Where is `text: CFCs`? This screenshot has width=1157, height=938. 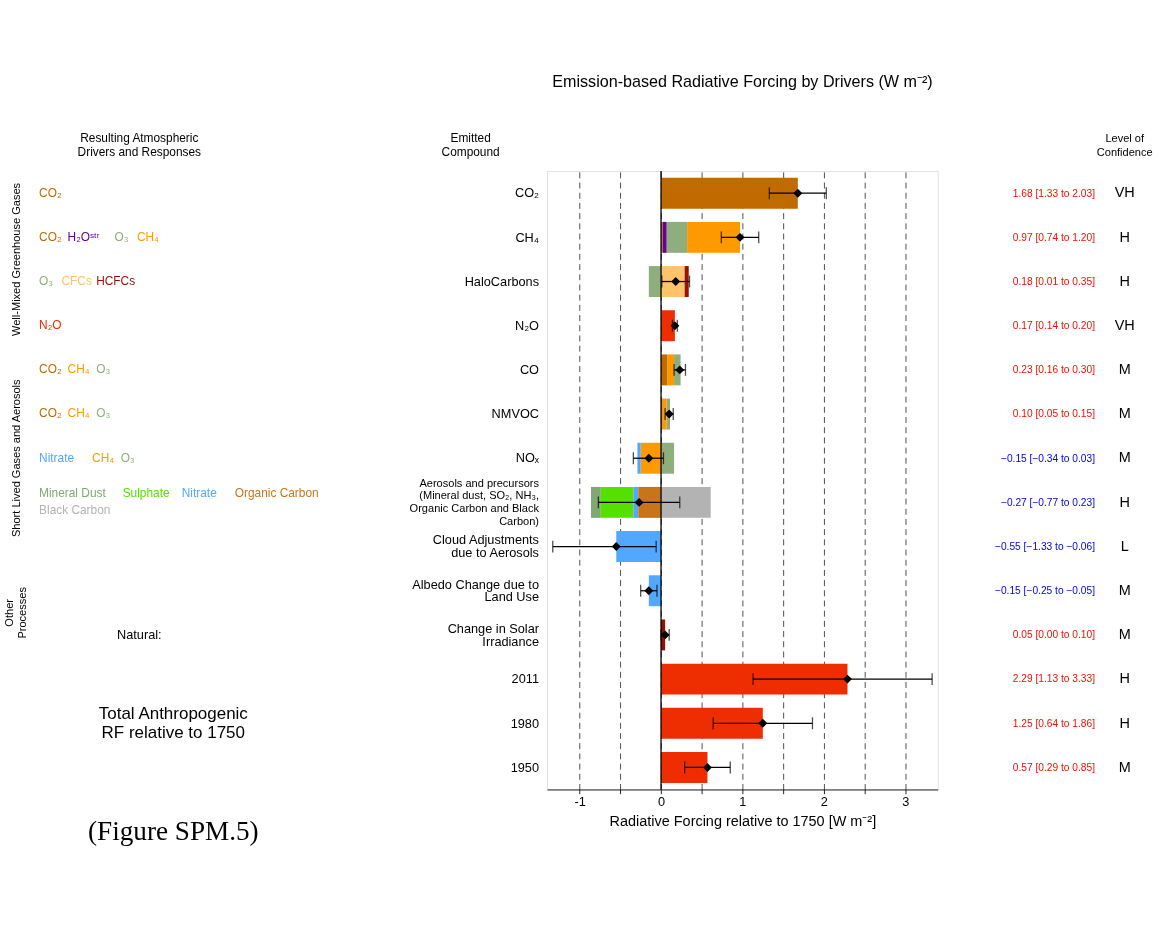
text: CFCs is located at coordinates (76, 280).